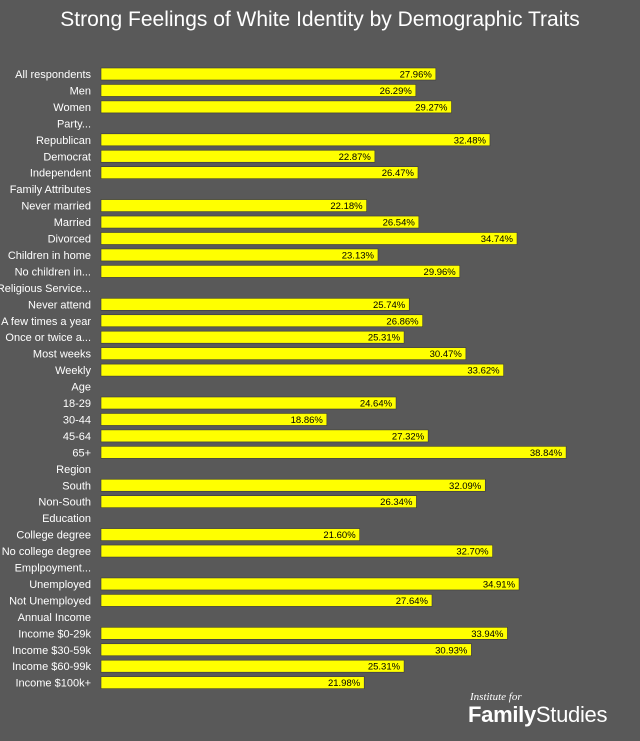  What do you see at coordinates (416, 75) in the screenshot?
I see `data-label: 27.96%` at bounding box center [416, 75].